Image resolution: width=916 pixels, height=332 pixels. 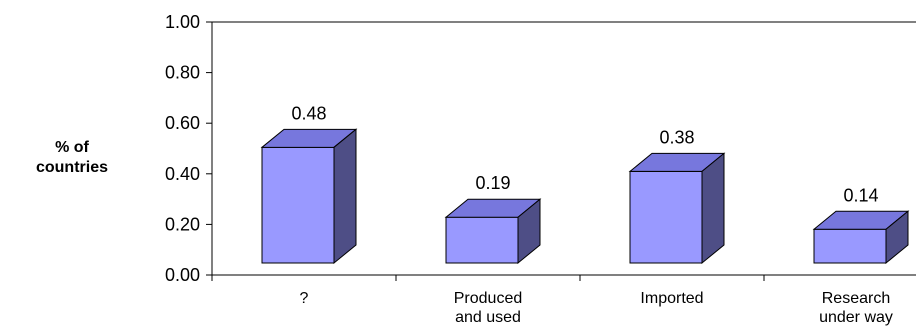 I want to click on x-tick-label: ?, so click(x=304, y=298).